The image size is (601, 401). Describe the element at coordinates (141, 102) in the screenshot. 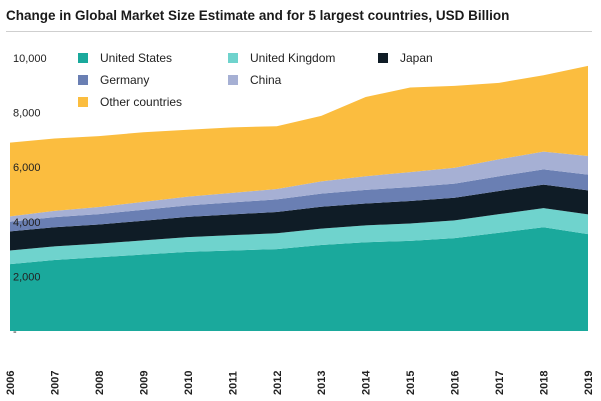

I see `legend-label-other-countries: Other countries` at that location.